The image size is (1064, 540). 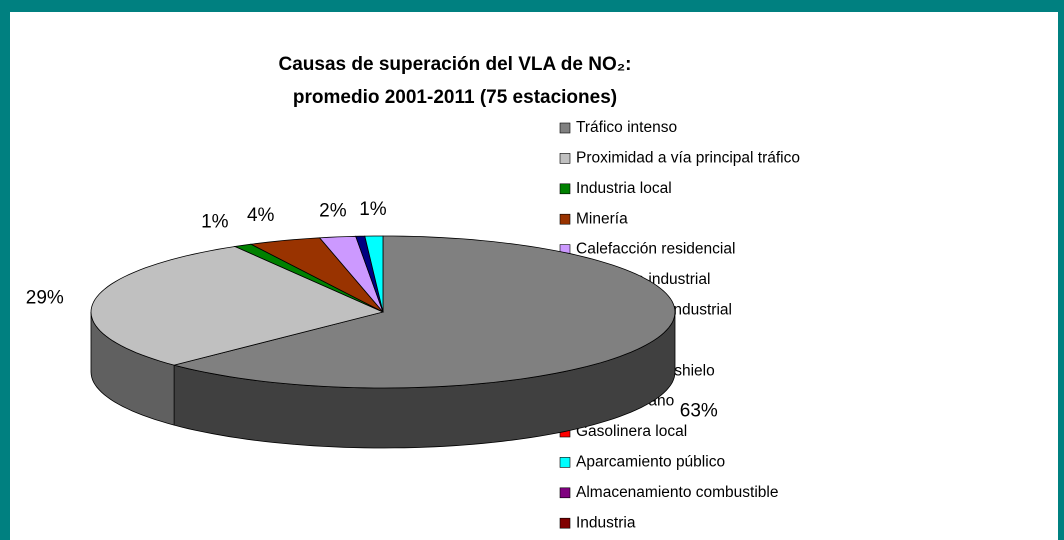 What do you see at coordinates (626, 127) in the screenshot?
I see `legend-label: Tráfico intenso` at bounding box center [626, 127].